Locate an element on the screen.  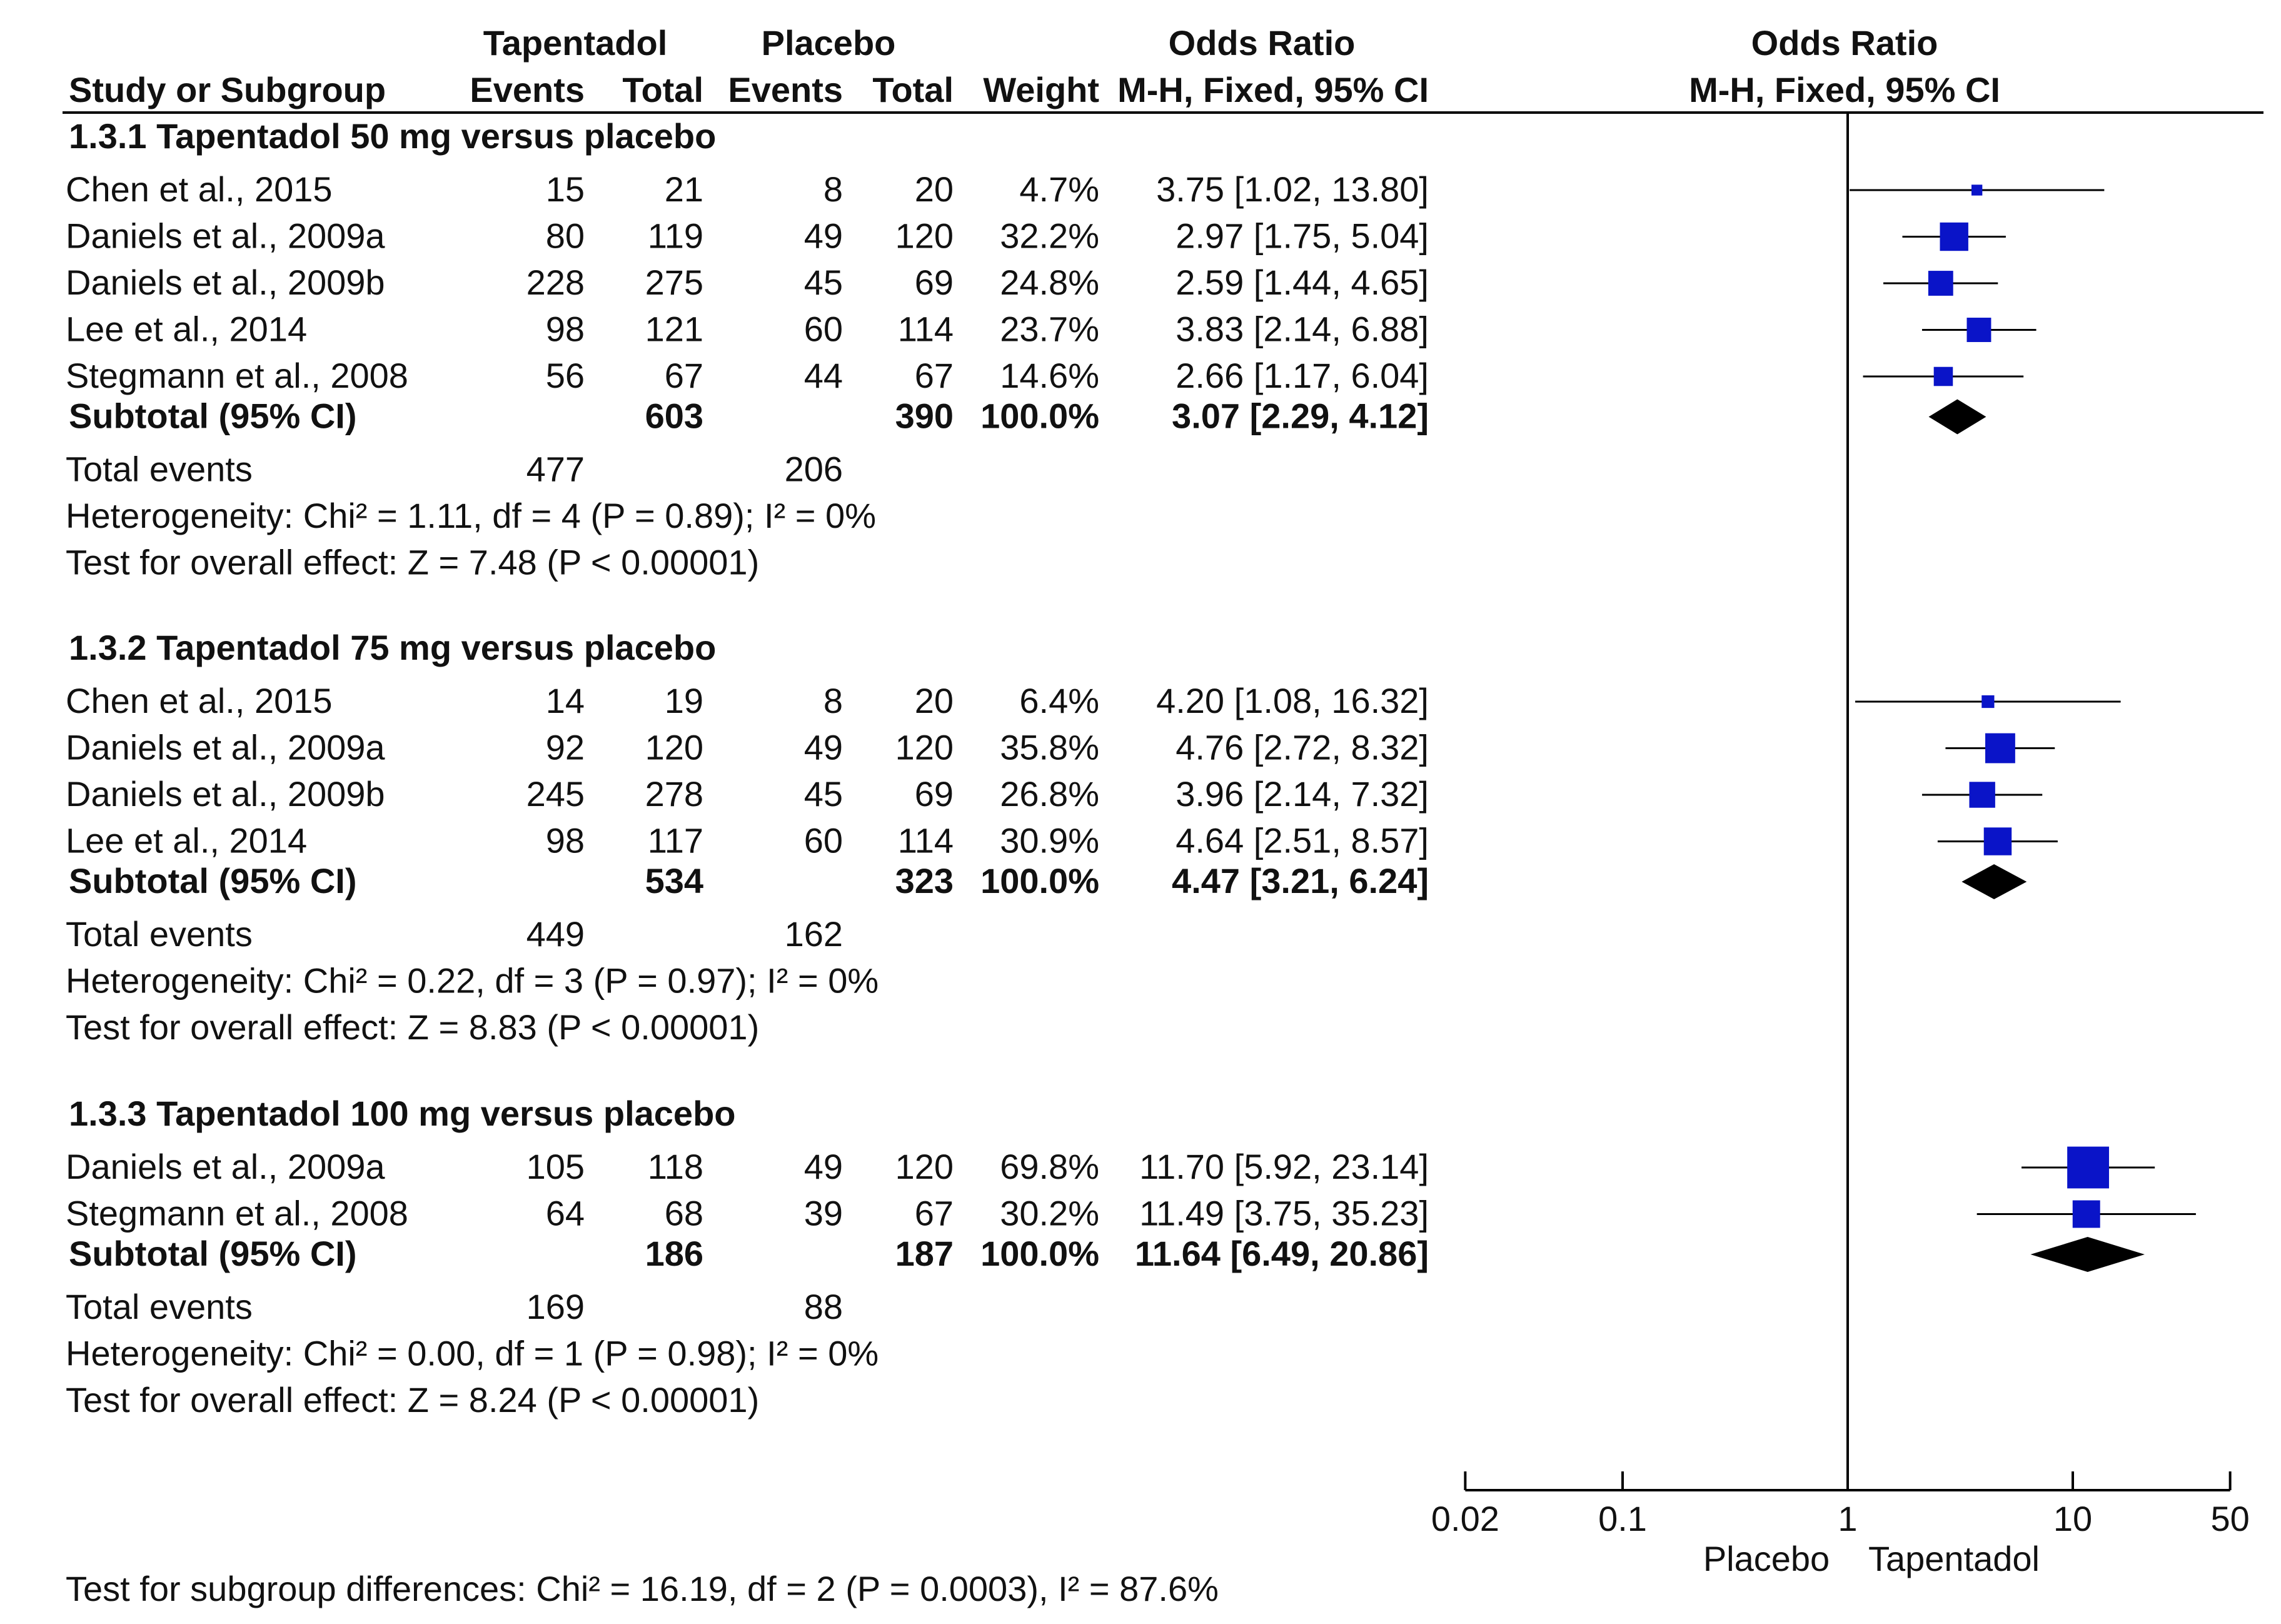
total-events-tapentadol: 477 is located at coordinates (555, 469).